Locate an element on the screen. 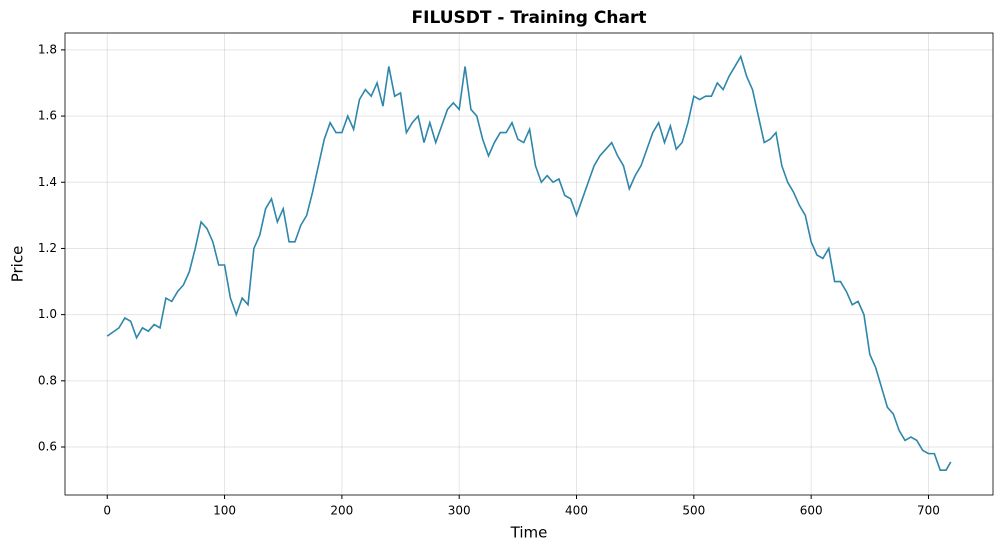 The width and height of the screenshot is (1005, 556). y-tick-label: 0.8 is located at coordinates (47, 380).